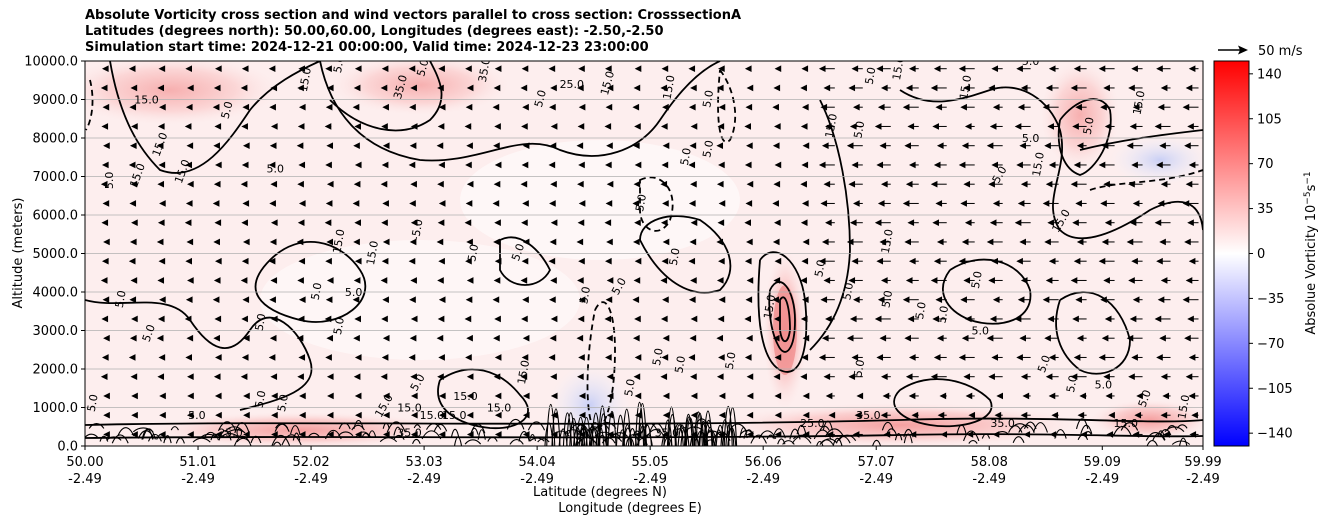  Describe the element at coordinates (56, 100) in the screenshot. I see `y-tick-label: 9000.0` at that location.